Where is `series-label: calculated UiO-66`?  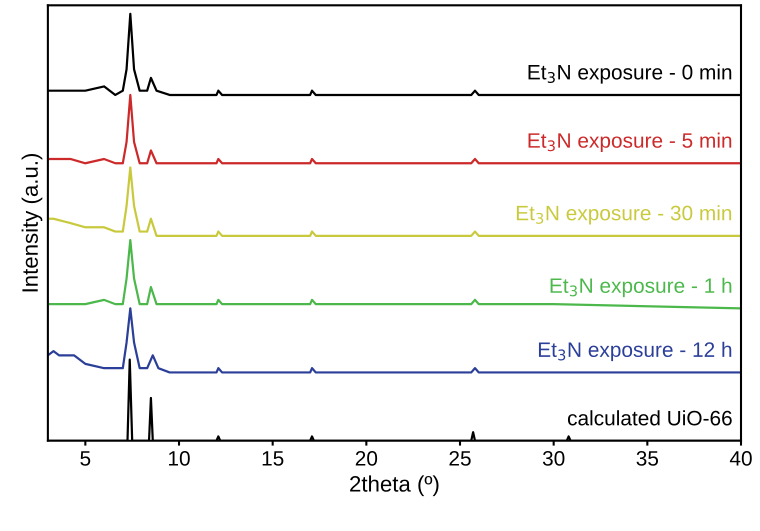 series-label: calculated UiO-66 is located at coordinates (650, 418).